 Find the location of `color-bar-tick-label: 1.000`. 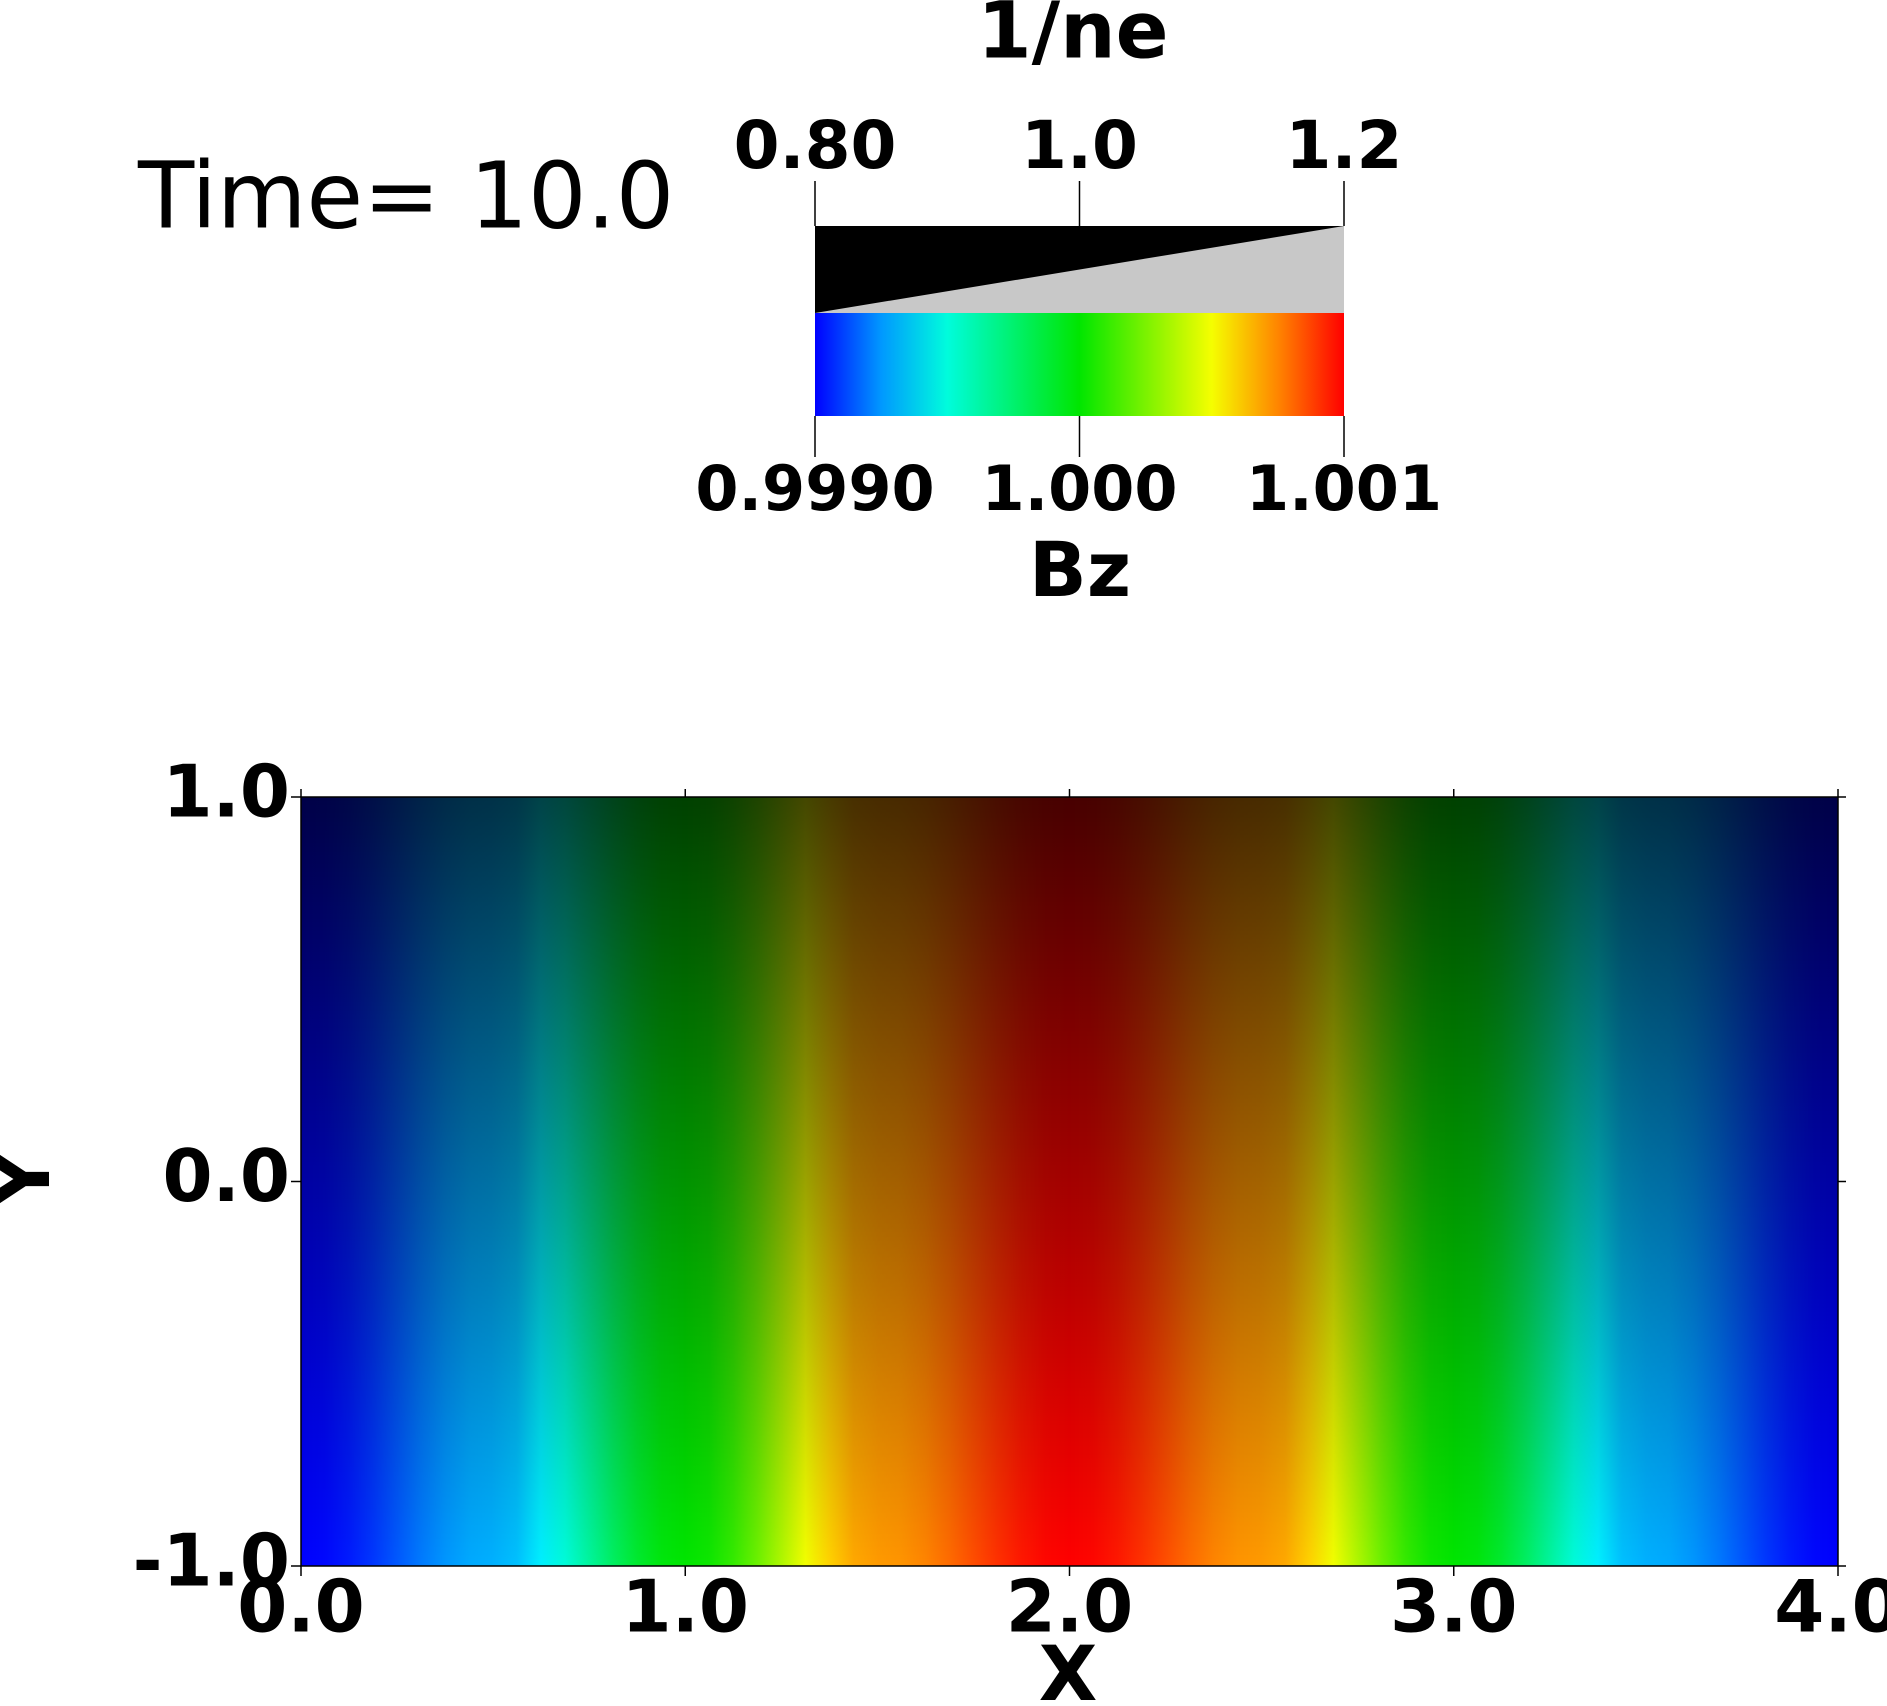

color-bar-tick-label: 1.000 is located at coordinates (1079, 488).